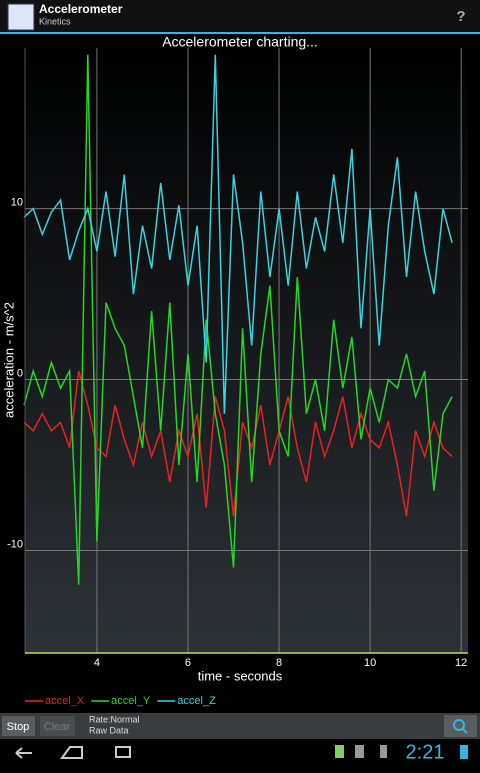 This screenshot has height=773, width=480. Describe the element at coordinates (465, 731) in the screenshot. I see `search-icon-handle` at that location.